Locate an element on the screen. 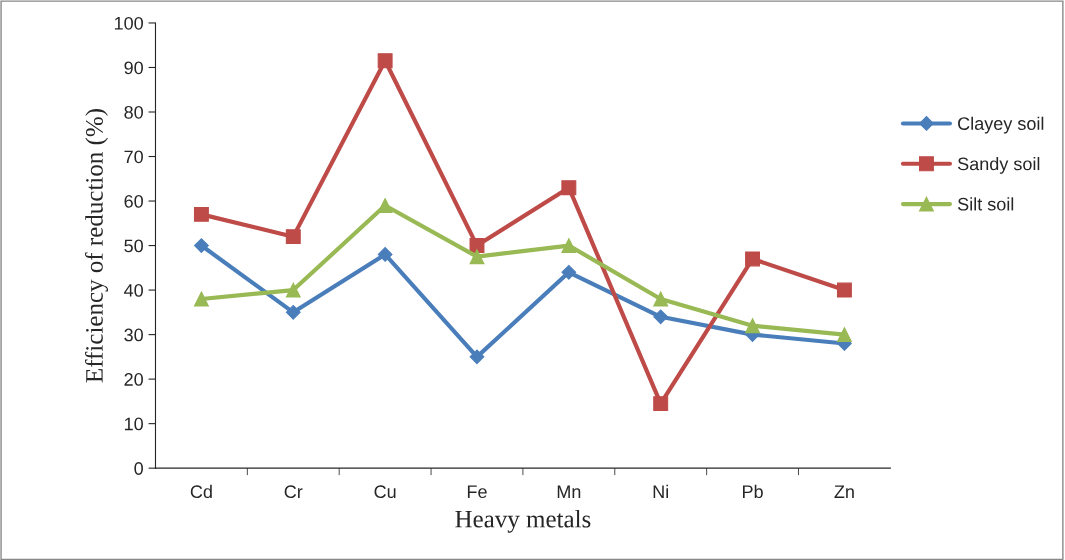 The image size is (1065, 560). y-tick-label: 60 is located at coordinates (133, 201).